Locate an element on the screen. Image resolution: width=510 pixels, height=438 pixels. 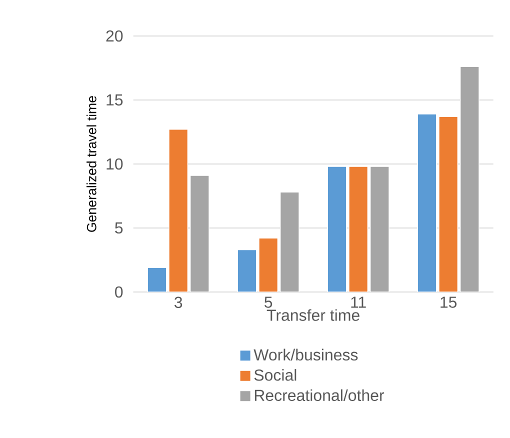
y-tick-label: 0 is located at coordinates (119, 292).